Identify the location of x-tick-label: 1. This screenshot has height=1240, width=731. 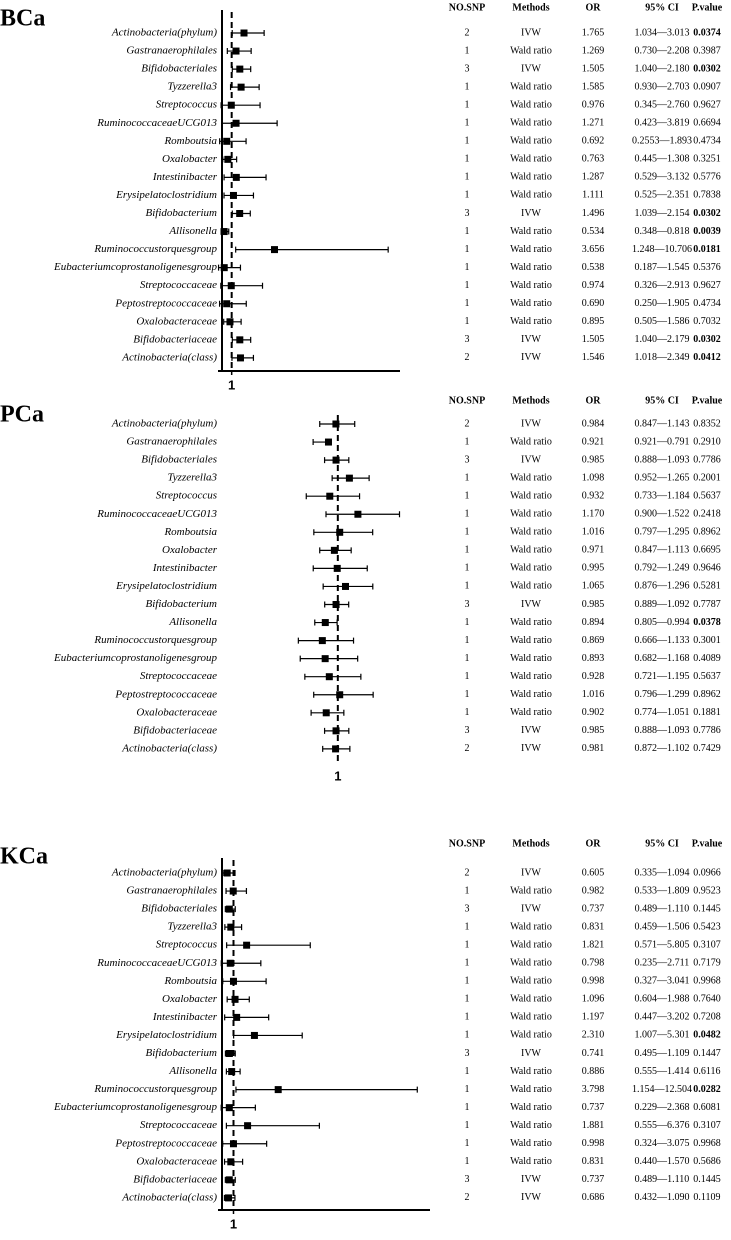
(337, 775).